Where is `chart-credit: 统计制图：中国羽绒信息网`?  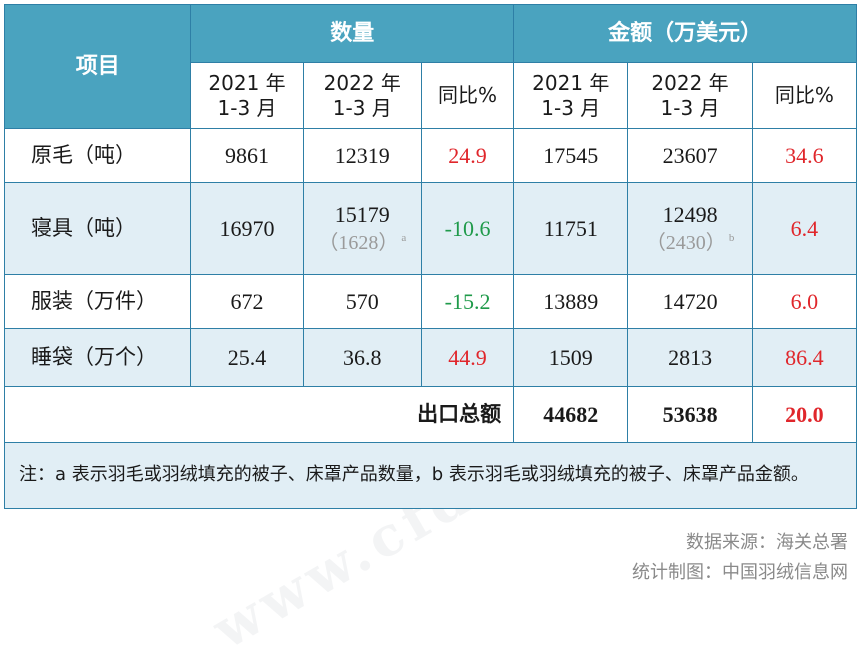 chart-credit: 统计制图：中国羽绒信息网 is located at coordinates (740, 572).